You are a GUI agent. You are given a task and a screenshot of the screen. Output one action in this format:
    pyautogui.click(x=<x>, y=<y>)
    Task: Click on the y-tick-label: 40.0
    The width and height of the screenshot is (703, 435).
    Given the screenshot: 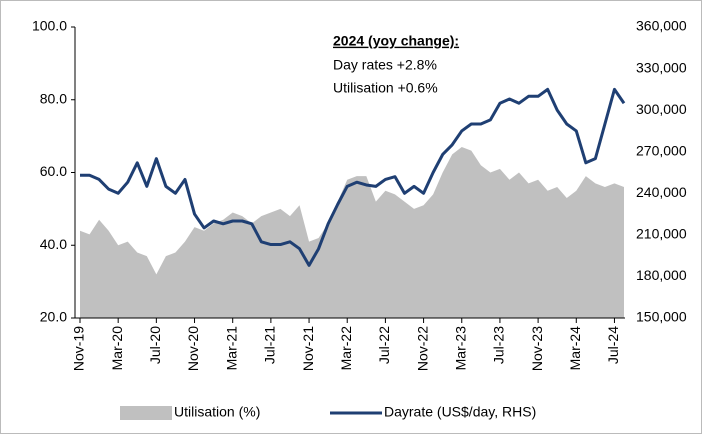 What is the action you would take?
    pyautogui.click(x=53, y=244)
    